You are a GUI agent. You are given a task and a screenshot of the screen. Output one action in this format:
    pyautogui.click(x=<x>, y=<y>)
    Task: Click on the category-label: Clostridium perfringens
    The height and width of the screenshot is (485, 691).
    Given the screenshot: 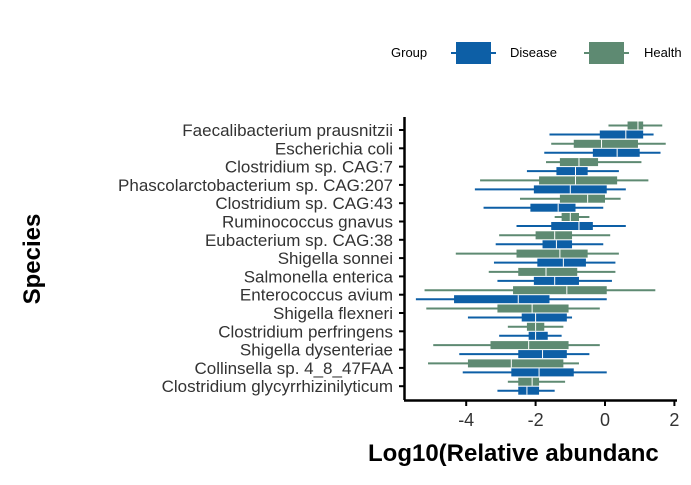 What is the action you would take?
    pyautogui.click(x=305, y=331)
    